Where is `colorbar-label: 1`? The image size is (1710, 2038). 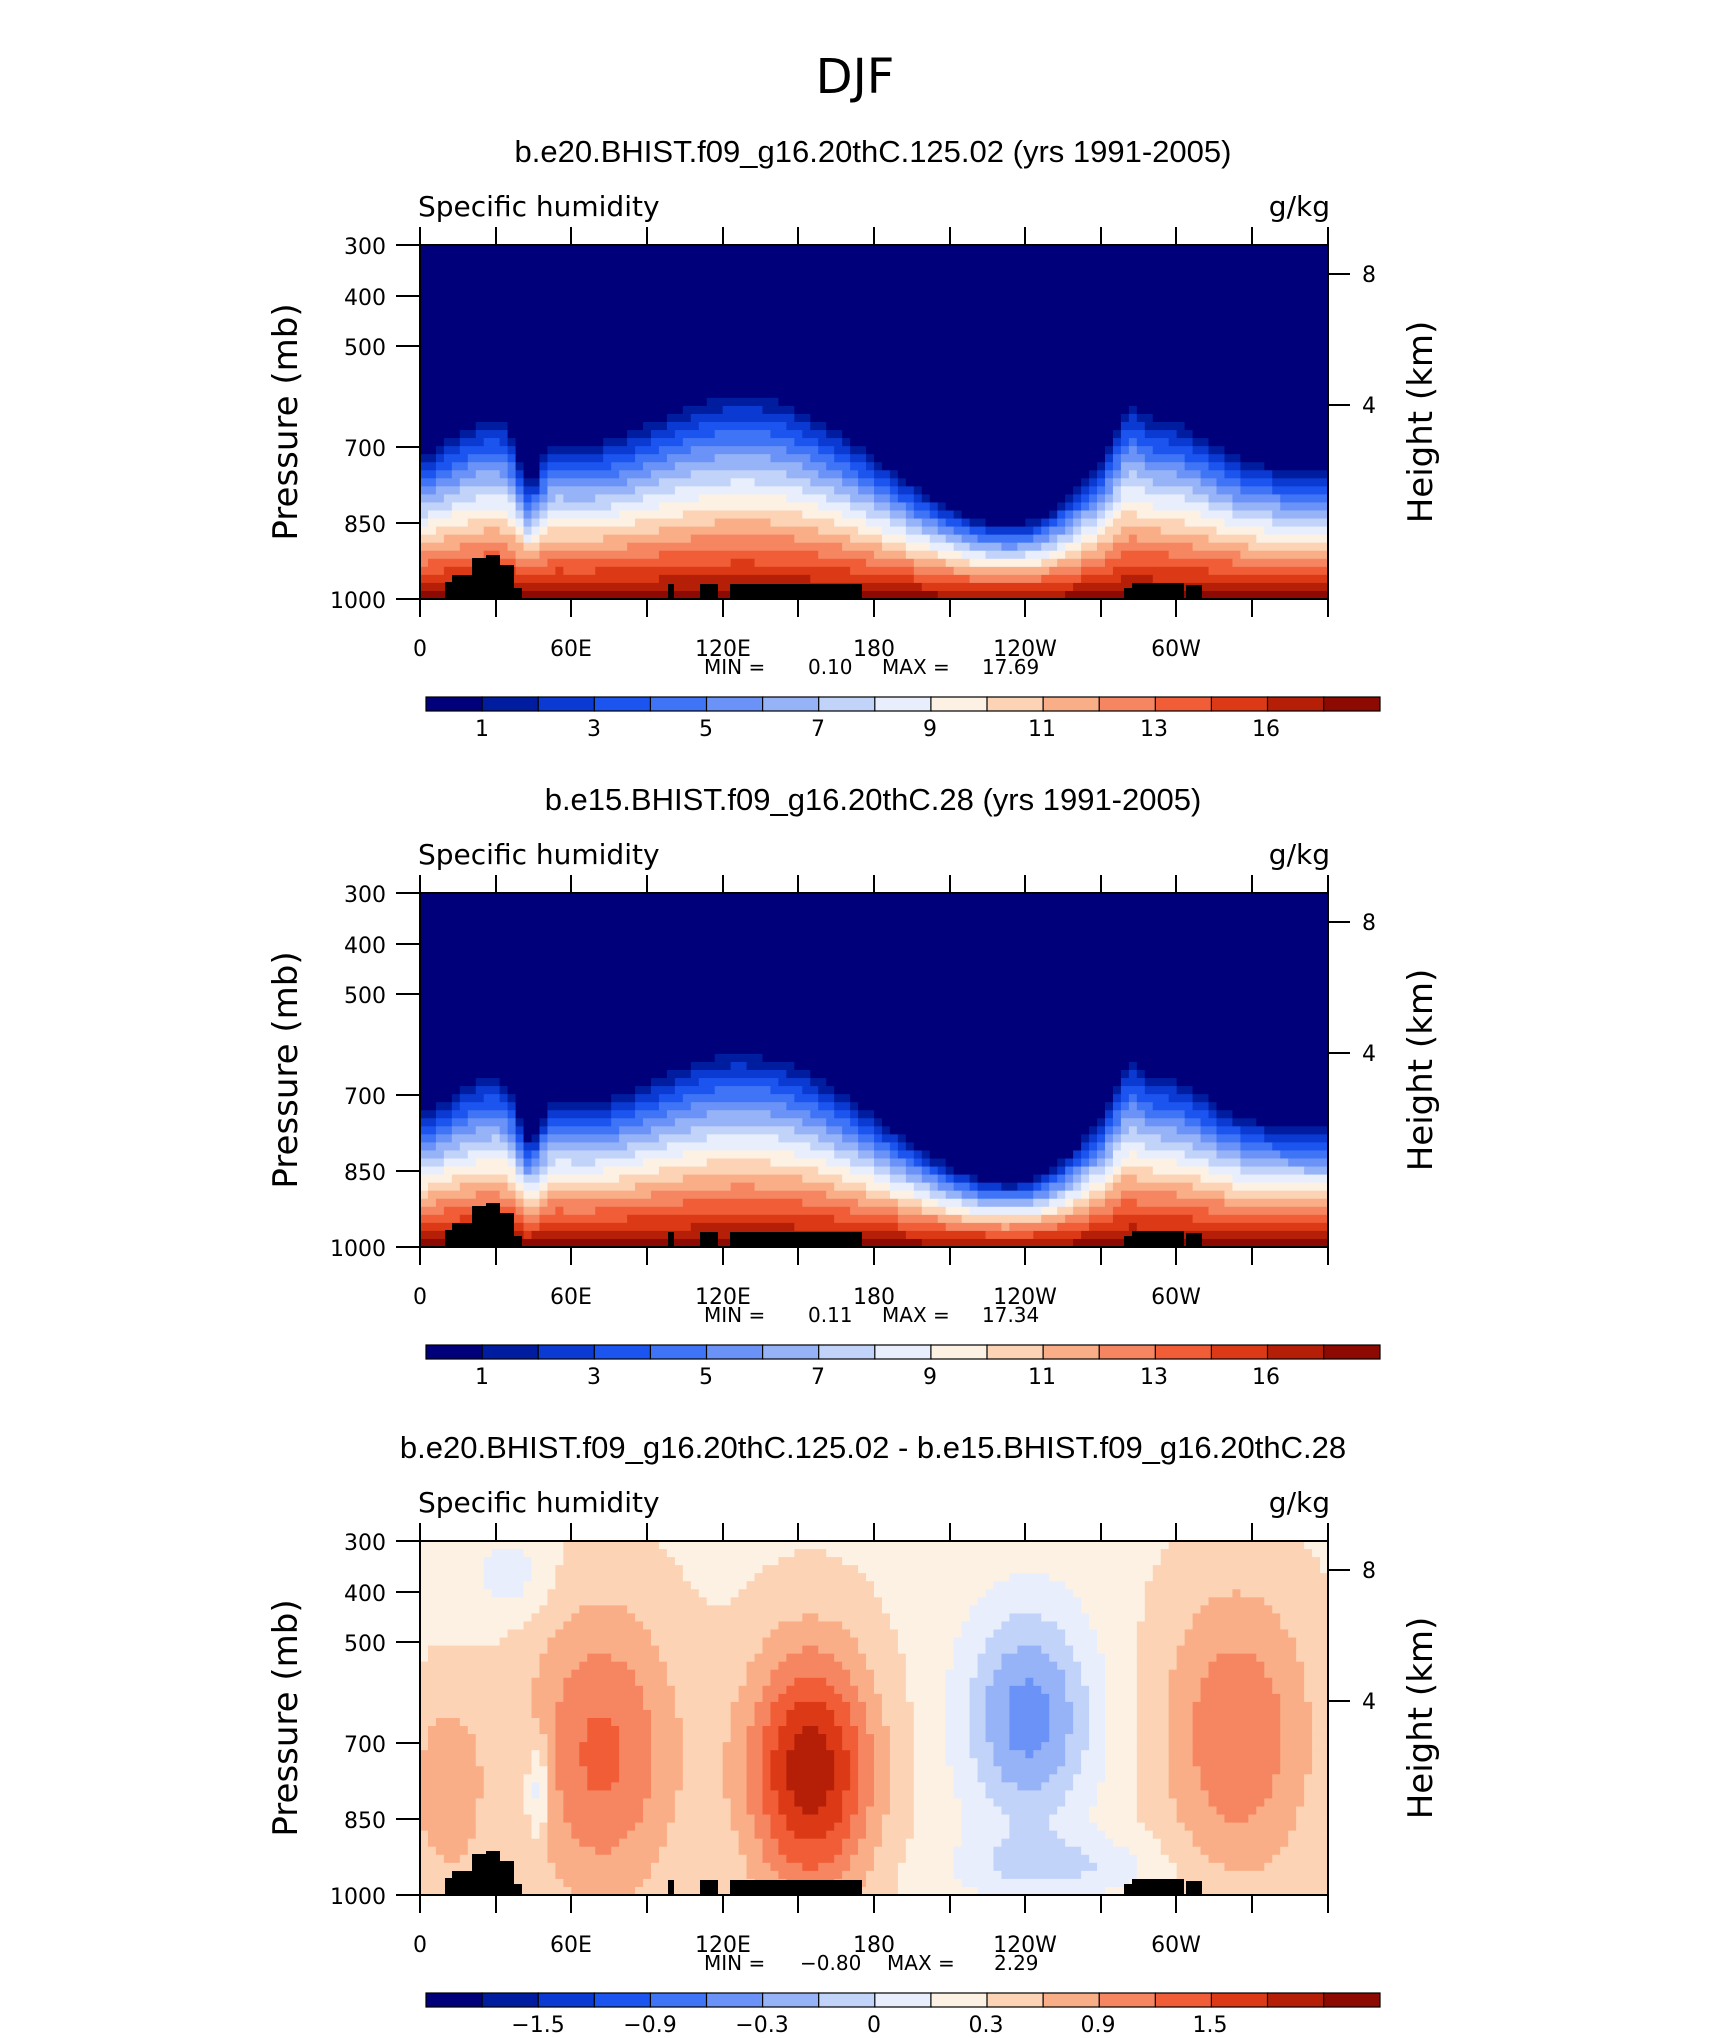
colorbar-label: 1 is located at coordinates (482, 729).